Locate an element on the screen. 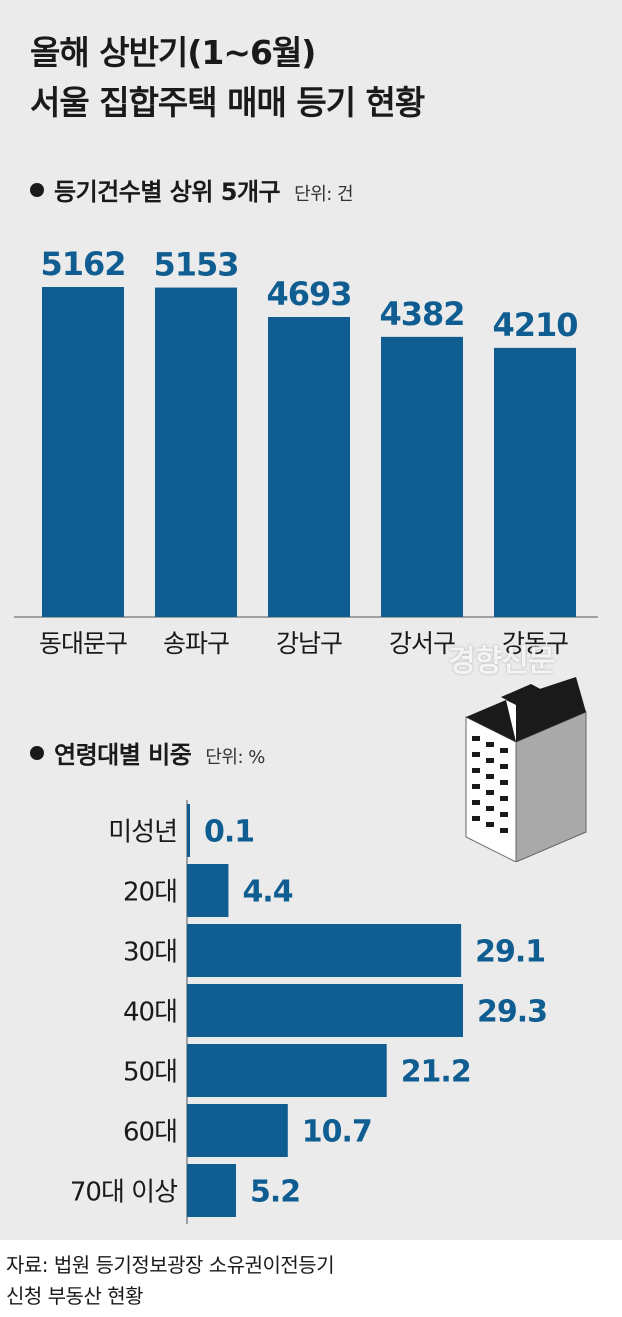  unit-label-top5: 단위: 건 is located at coordinates (324, 194).